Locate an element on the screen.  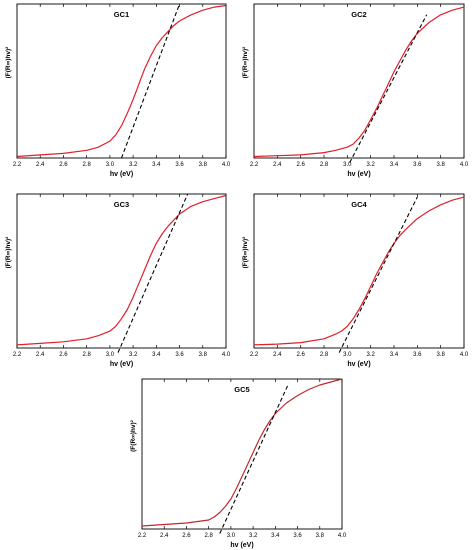
chart-title: GC5 is located at coordinates (241, 389).